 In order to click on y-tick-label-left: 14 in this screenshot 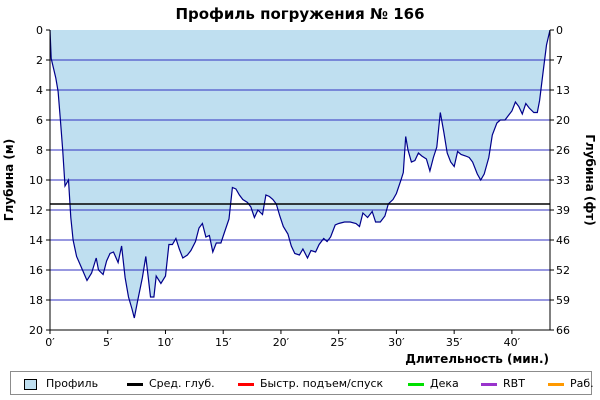, I will do `click(36, 240)`.